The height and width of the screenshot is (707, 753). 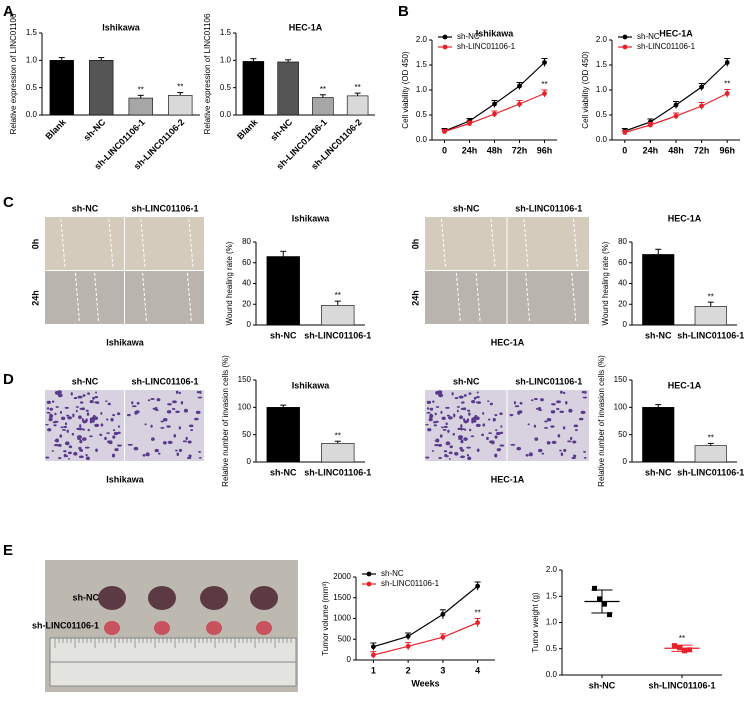 I want to click on row-label: 24h, so click(x=415, y=298).